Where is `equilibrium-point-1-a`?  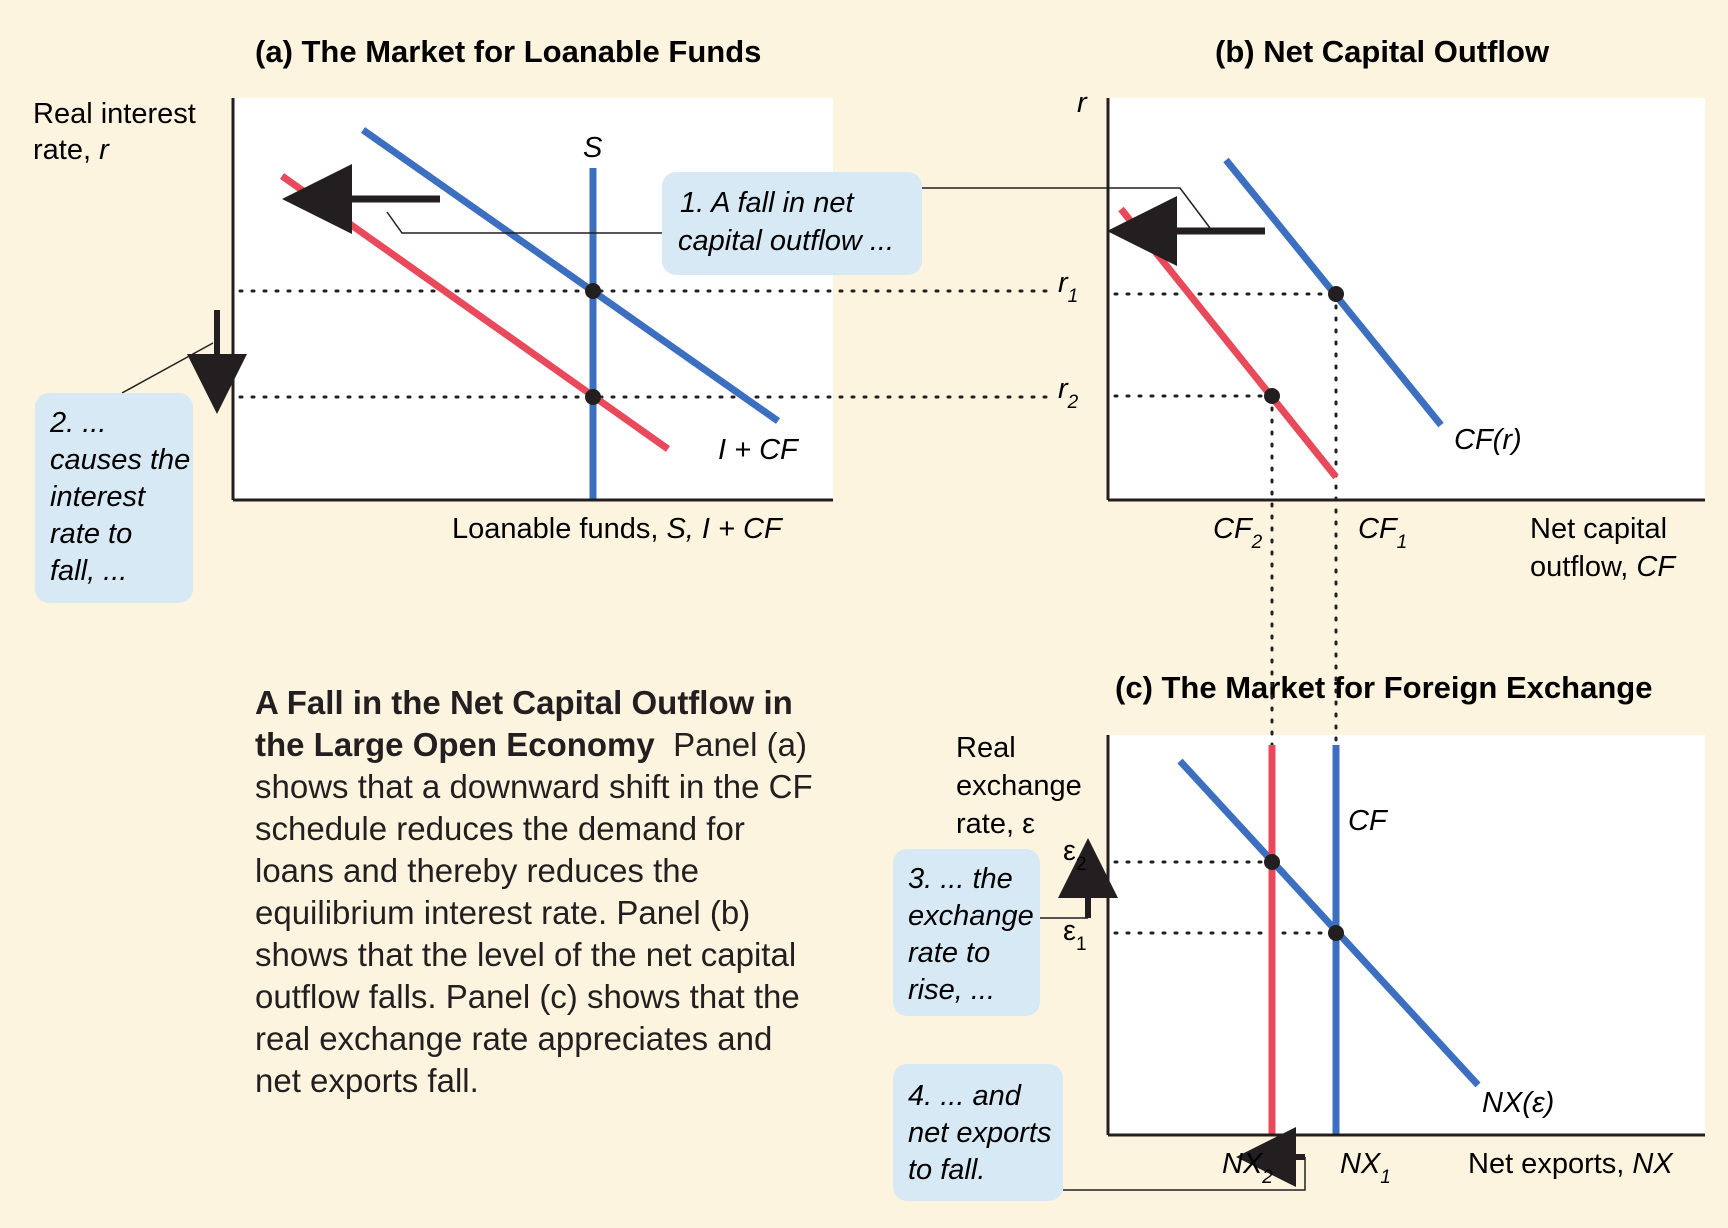
equilibrium-point-1-a is located at coordinates (593, 291).